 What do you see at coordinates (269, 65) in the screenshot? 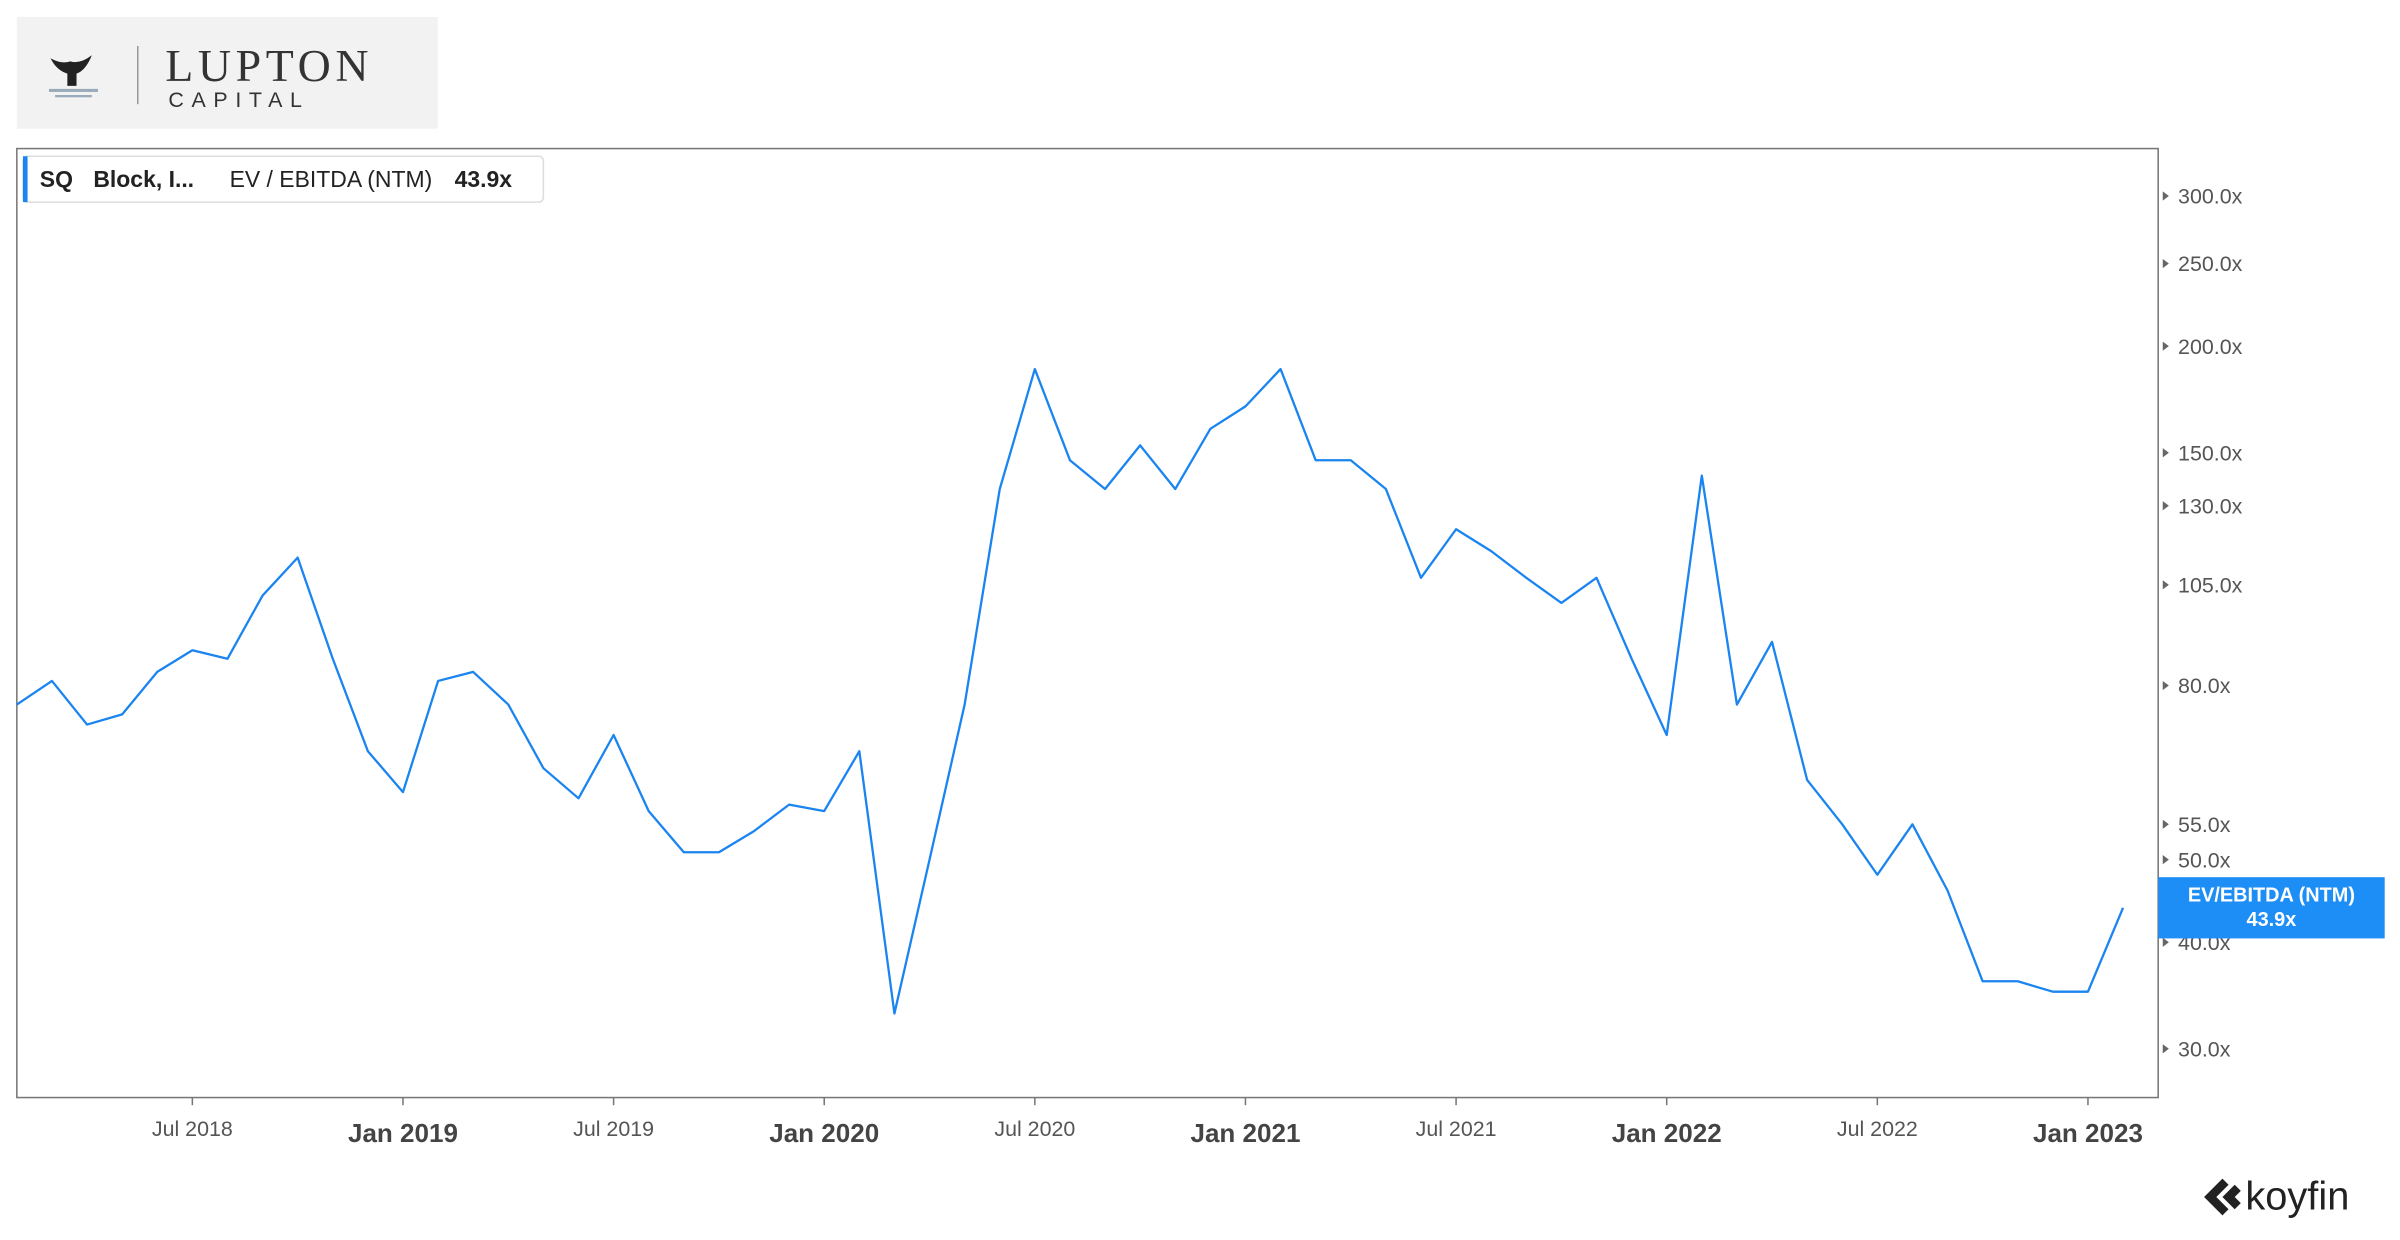
I see `logo-name: LUPTON` at bounding box center [269, 65].